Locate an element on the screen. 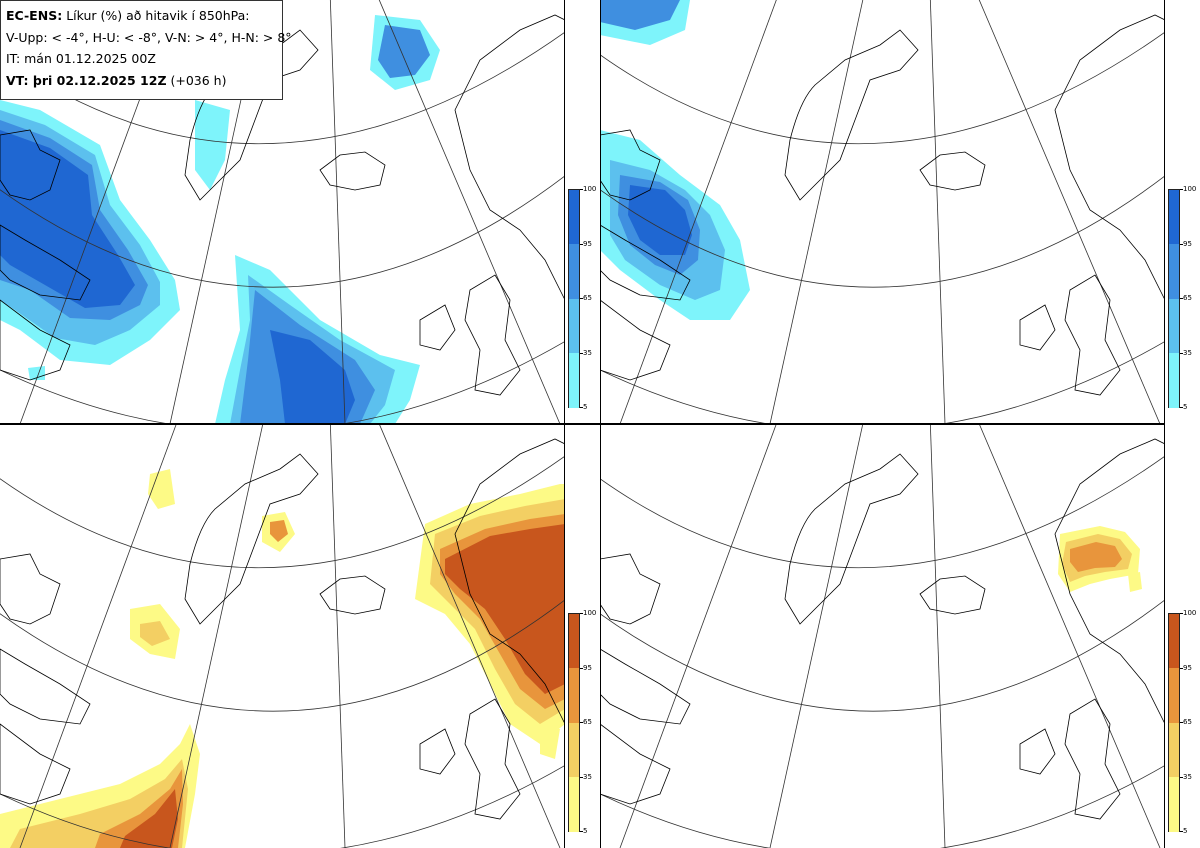 The width and height of the screenshot is (1200, 848). initial-time: IT: mán 01.12.2025 00Z is located at coordinates (81, 58).